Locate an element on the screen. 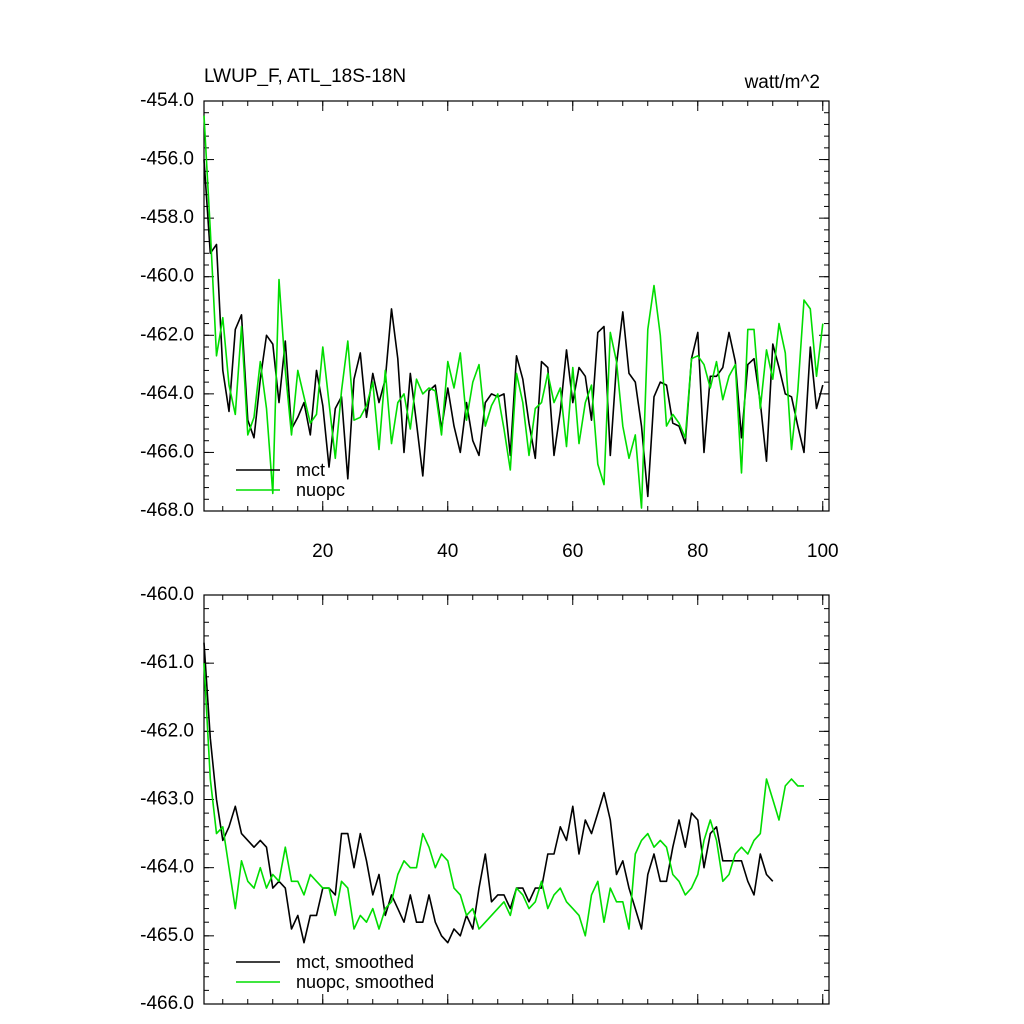 Image resolution: width=1024 pixels, height=1024 pixels. bottom-y-tick-label: -460.0 is located at coordinates (167, 594).